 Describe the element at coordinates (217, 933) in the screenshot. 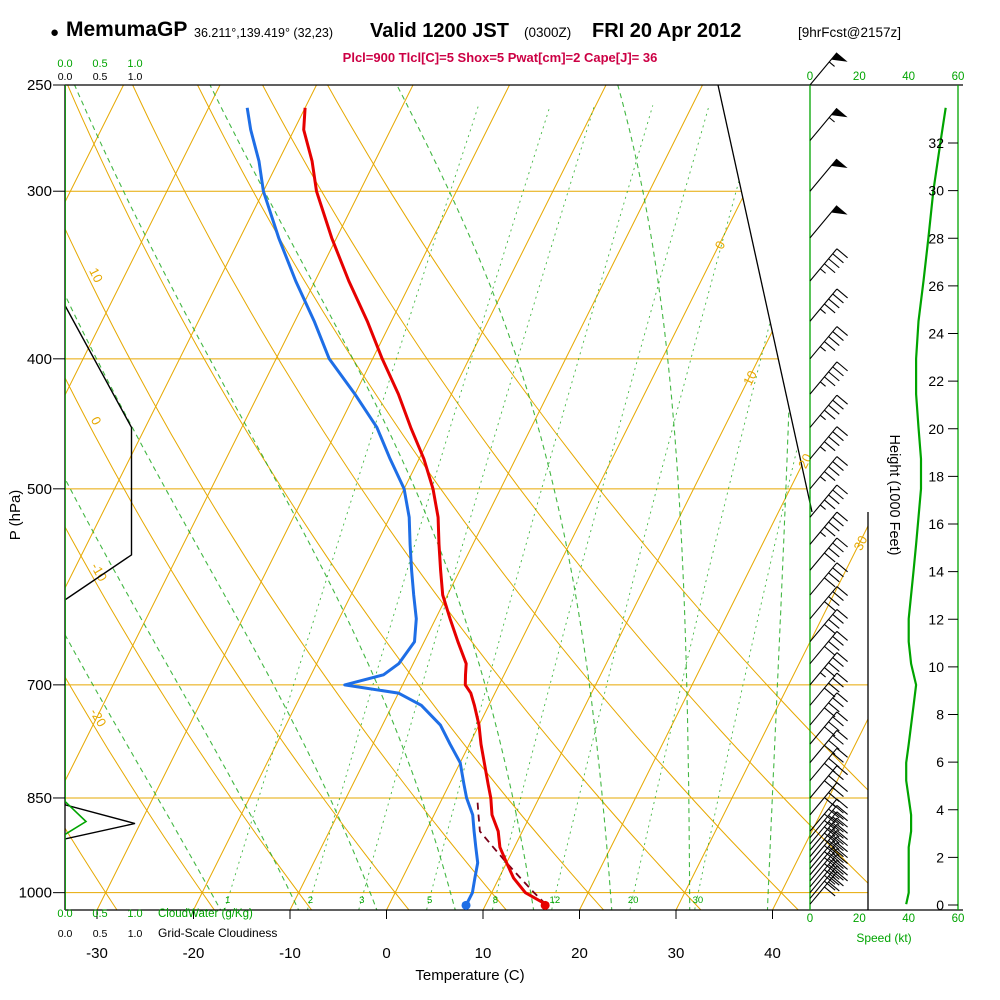

I see `cloudiness-label: Grid-Scale Cloudiness` at that location.